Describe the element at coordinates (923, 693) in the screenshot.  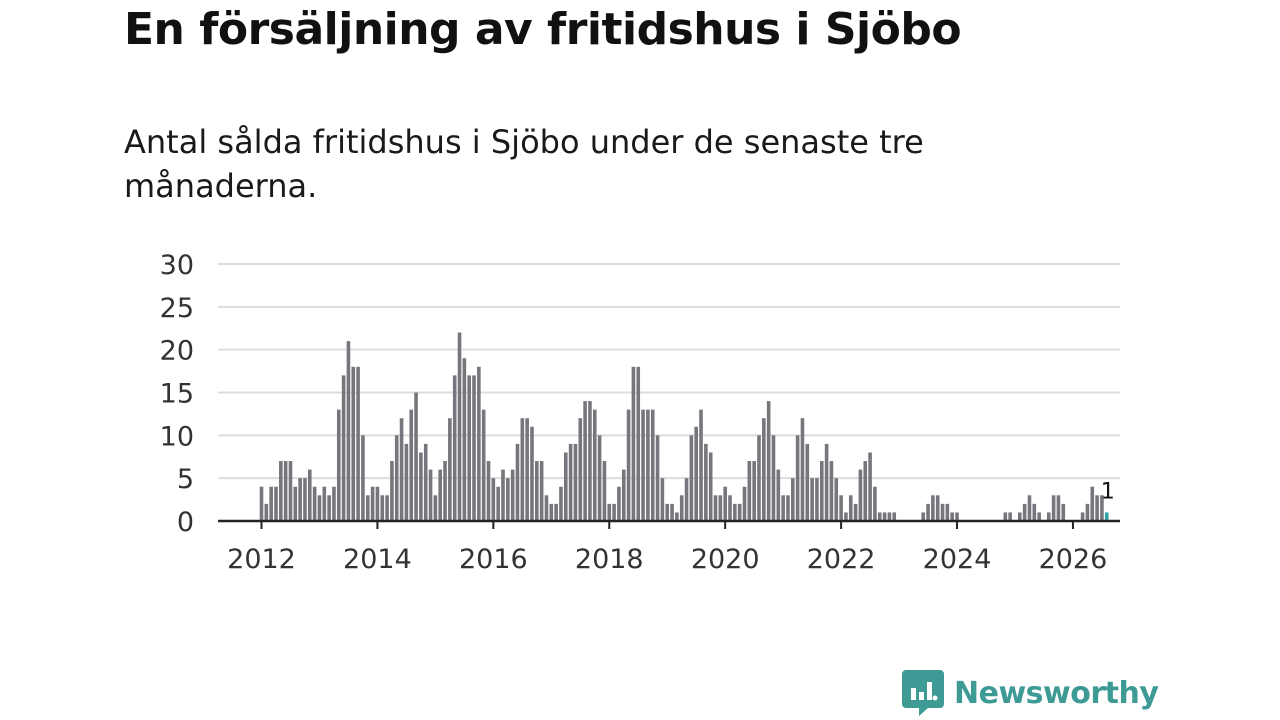
I see `newsworthy-logo-icon` at that location.